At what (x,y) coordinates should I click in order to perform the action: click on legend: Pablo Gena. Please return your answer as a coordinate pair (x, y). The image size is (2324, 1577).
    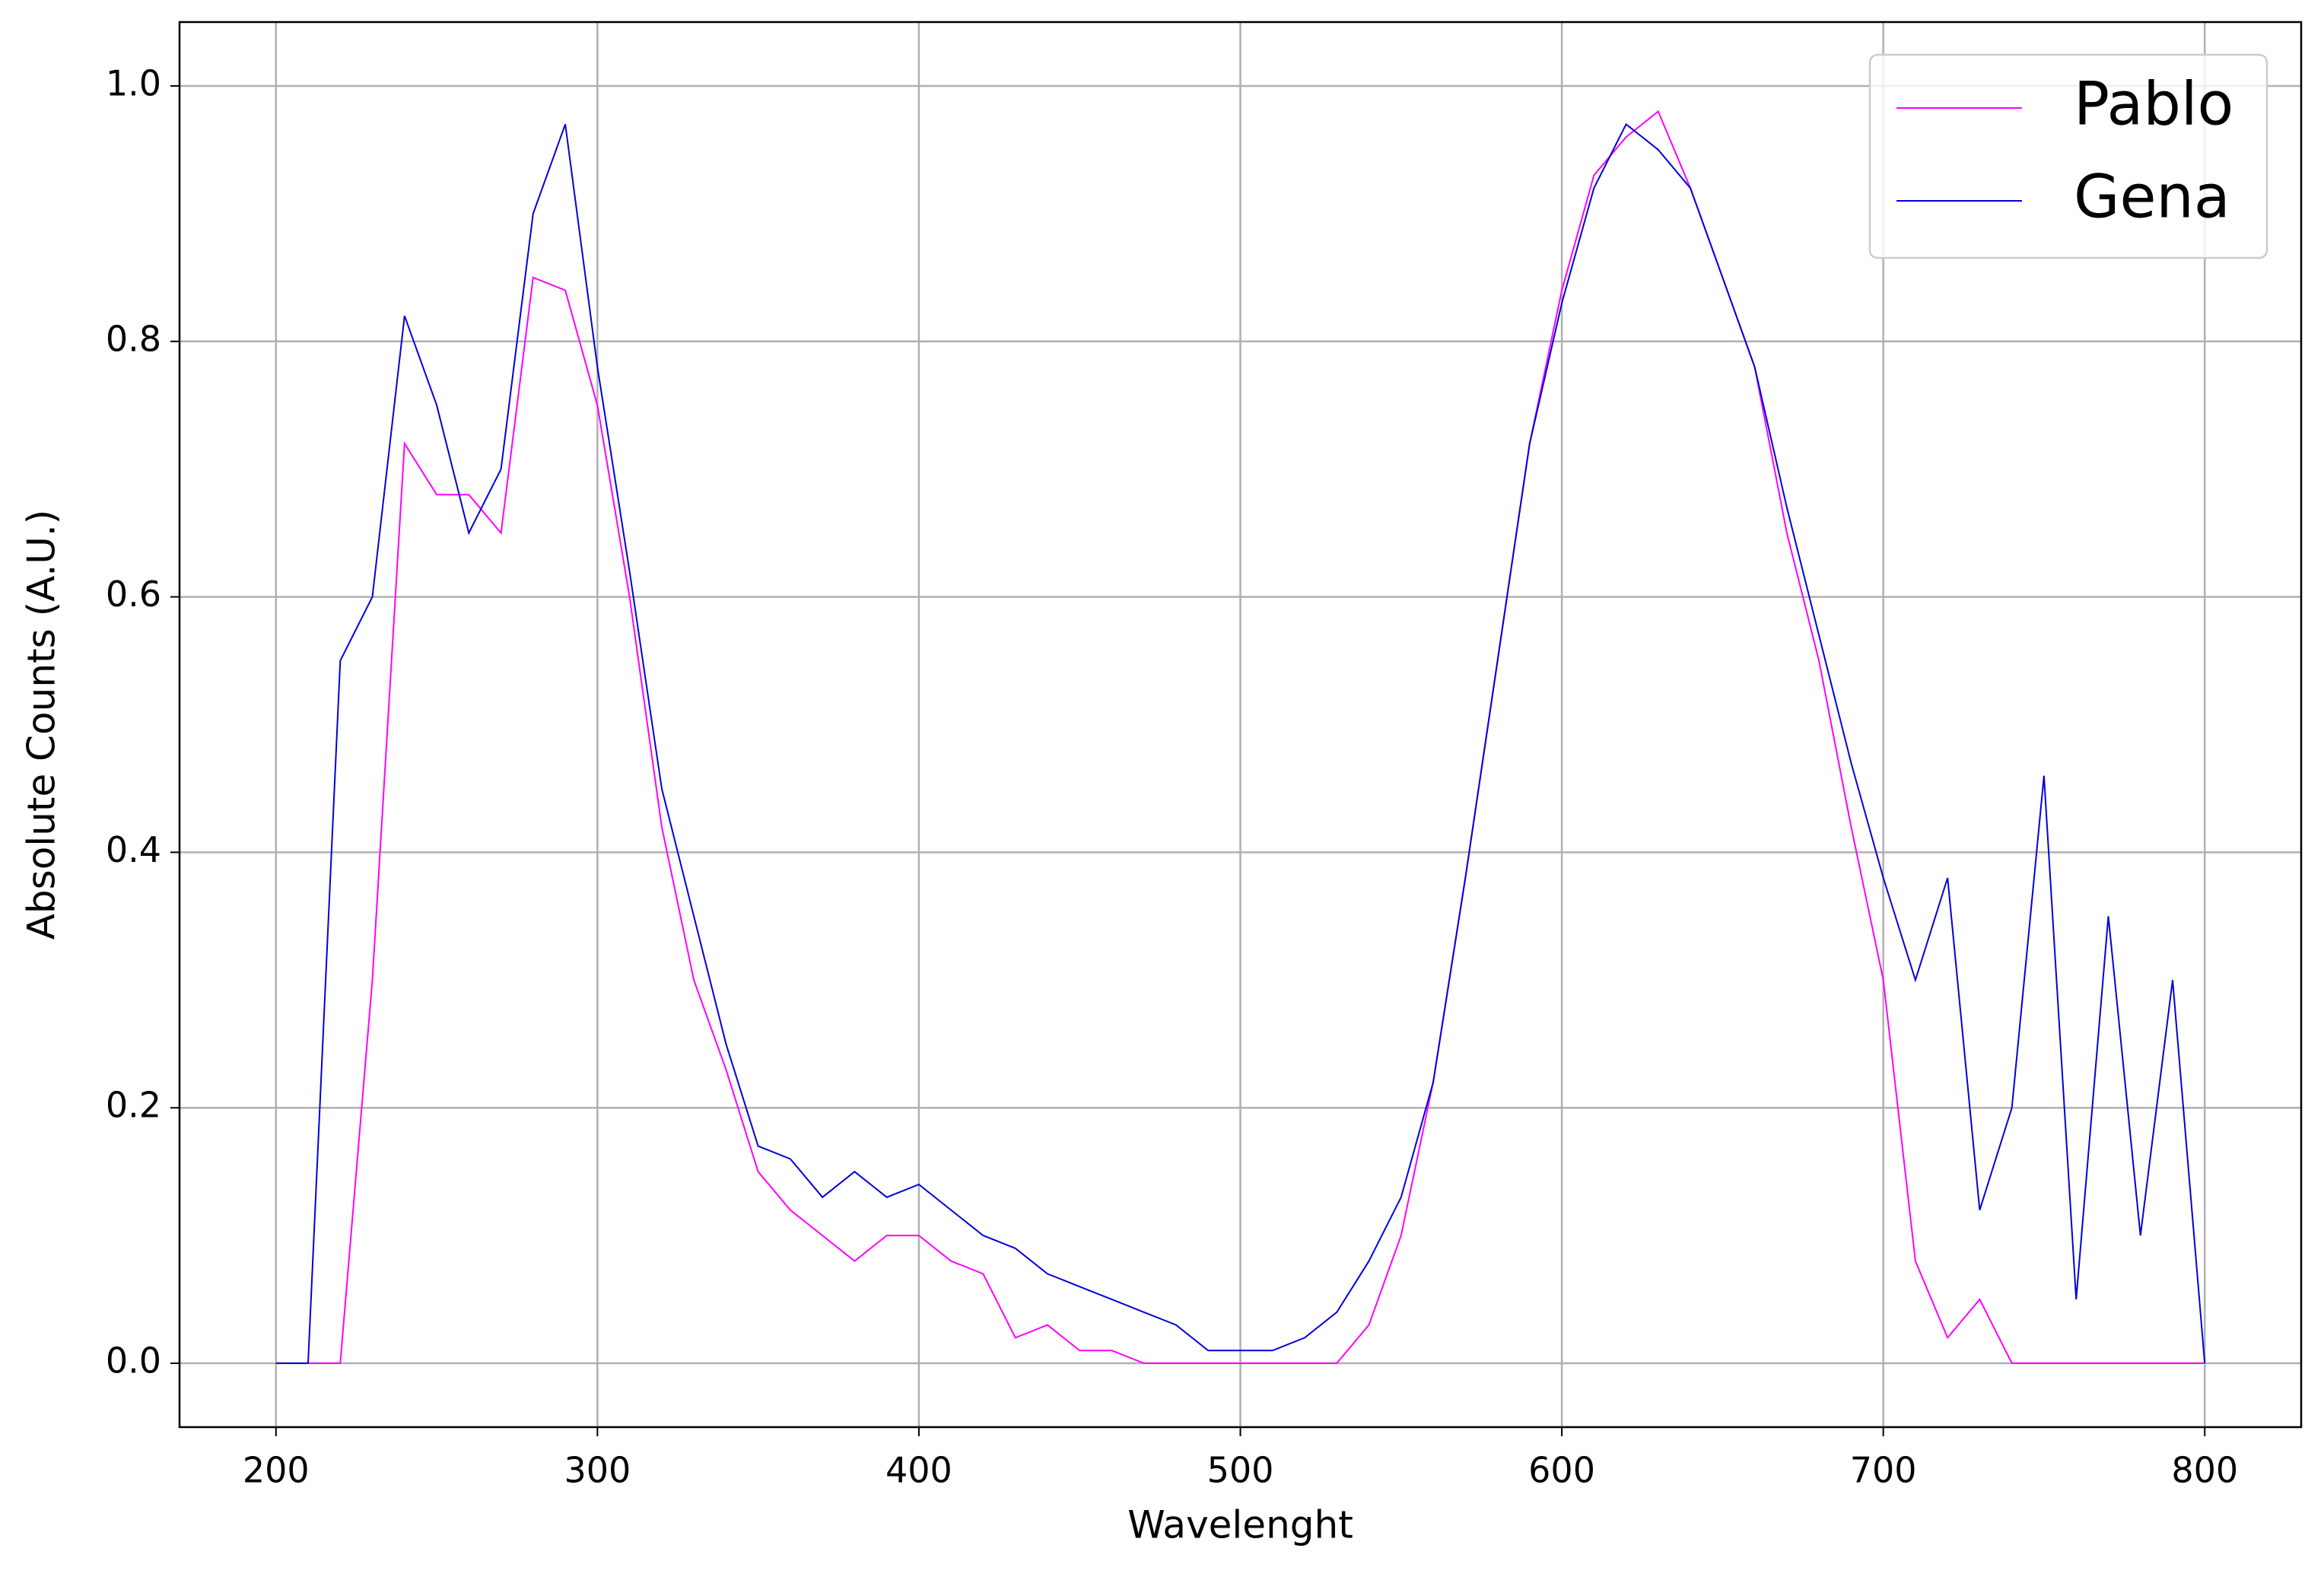
    Looking at the image, I should click on (2068, 156).